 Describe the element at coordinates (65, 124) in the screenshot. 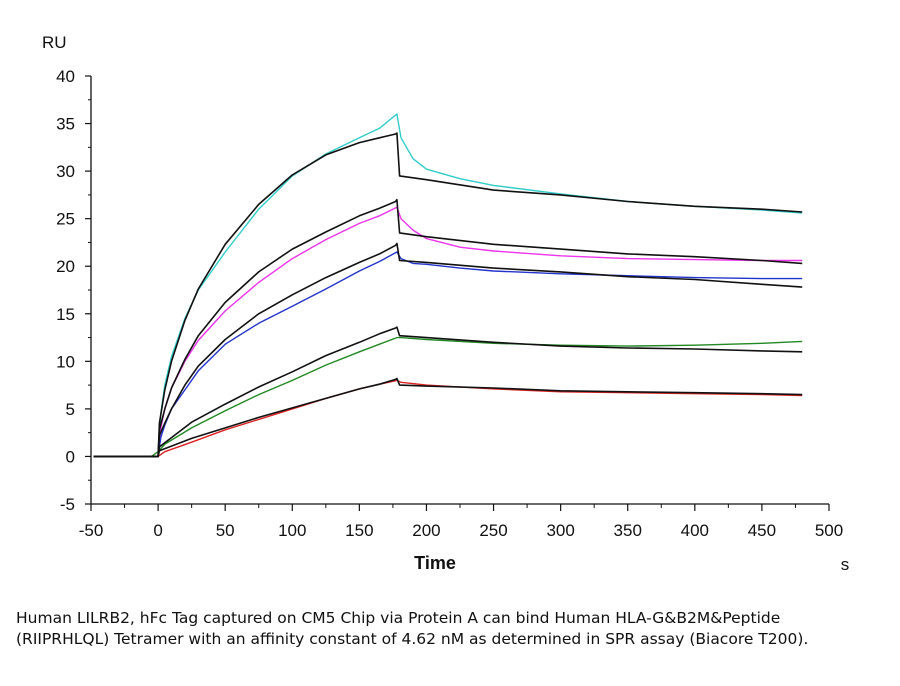

I see `y-tick-label: 35` at that location.